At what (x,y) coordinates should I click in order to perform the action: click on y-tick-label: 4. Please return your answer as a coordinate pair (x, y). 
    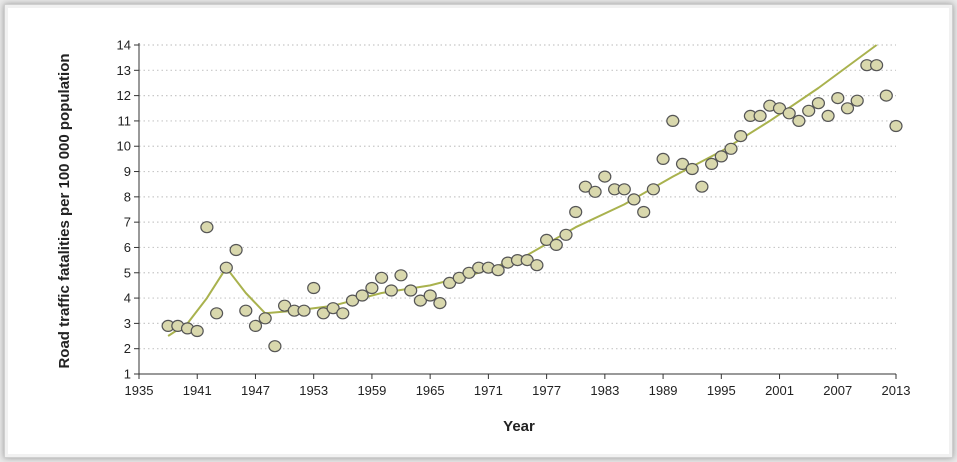
    Looking at the image, I should click on (127, 298).